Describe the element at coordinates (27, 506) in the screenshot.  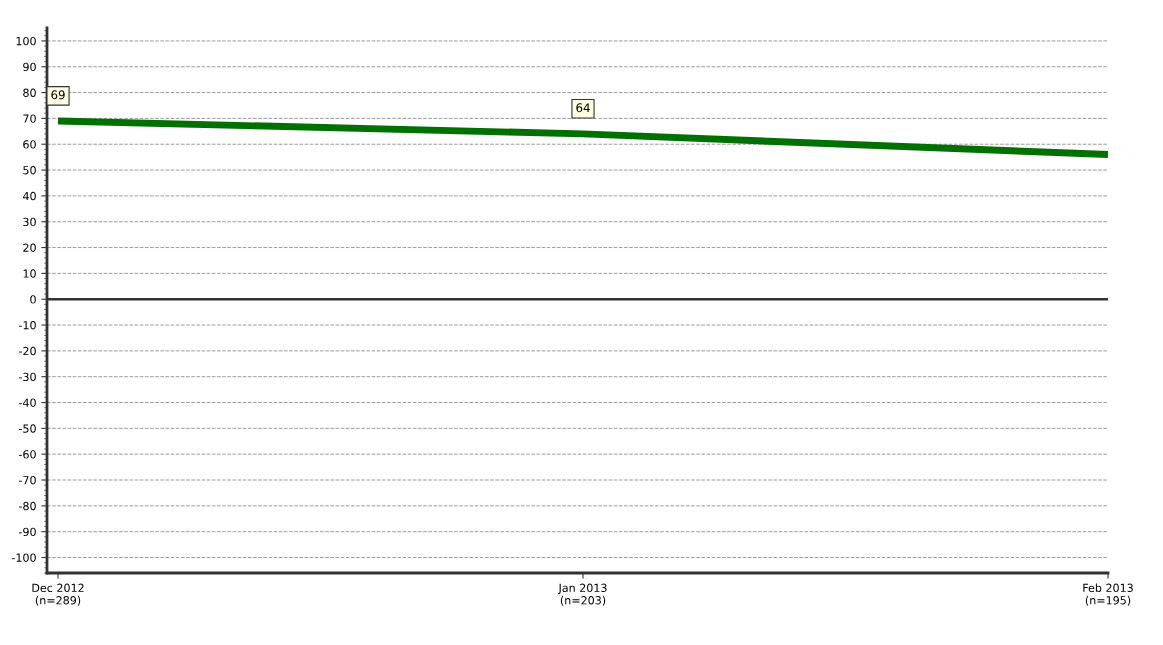
I see `y-tick-label: -80` at that location.